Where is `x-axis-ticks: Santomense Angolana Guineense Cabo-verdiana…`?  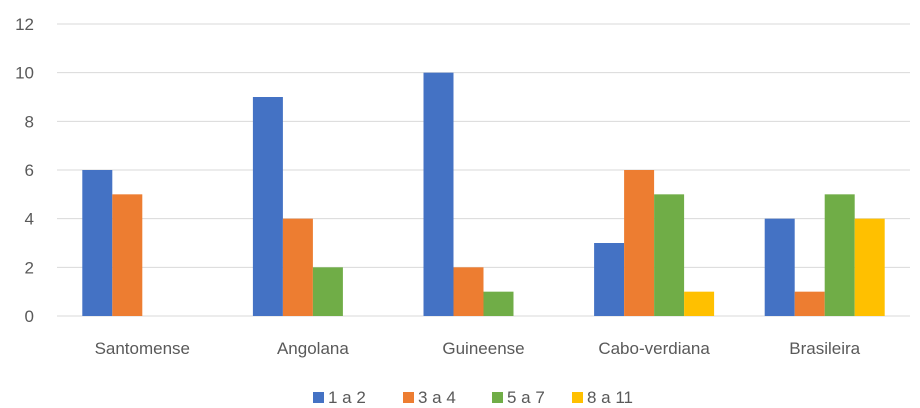
x-axis-ticks: Santomense Angolana Guineense Cabo-verdiana… is located at coordinates (478, 348).